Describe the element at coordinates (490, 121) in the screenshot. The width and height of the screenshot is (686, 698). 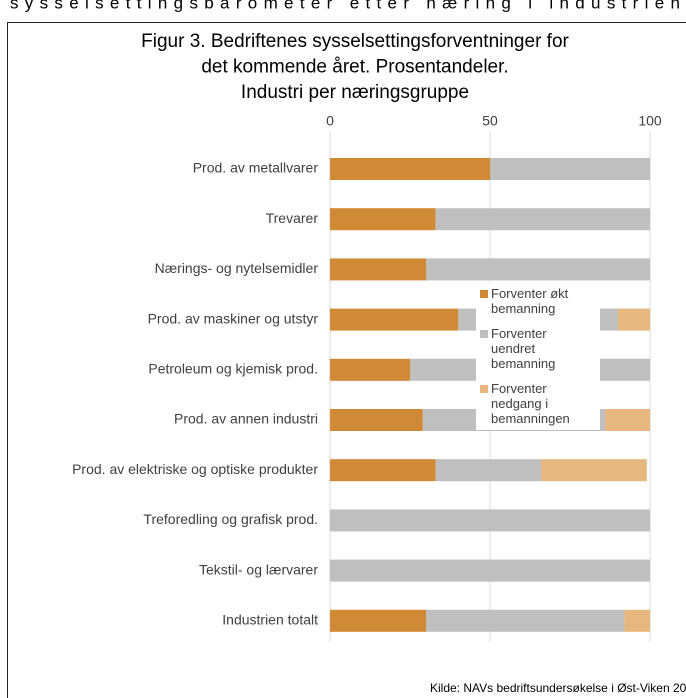
I see `x-tick-label: 50` at that location.